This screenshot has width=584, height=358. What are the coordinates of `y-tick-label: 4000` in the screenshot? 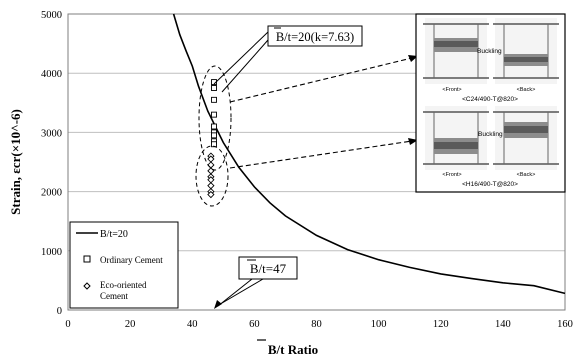 It's located at (51, 74).